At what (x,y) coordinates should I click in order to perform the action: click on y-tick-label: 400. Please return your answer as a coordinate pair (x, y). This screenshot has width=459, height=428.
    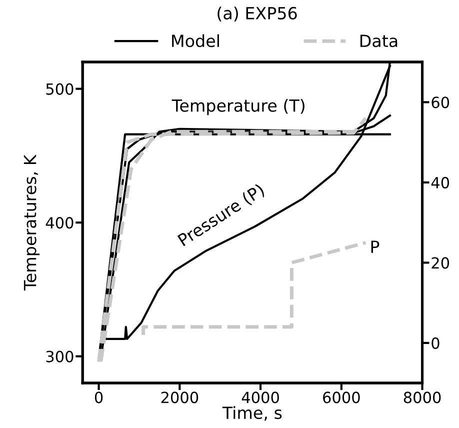
    Looking at the image, I should click on (60, 223).